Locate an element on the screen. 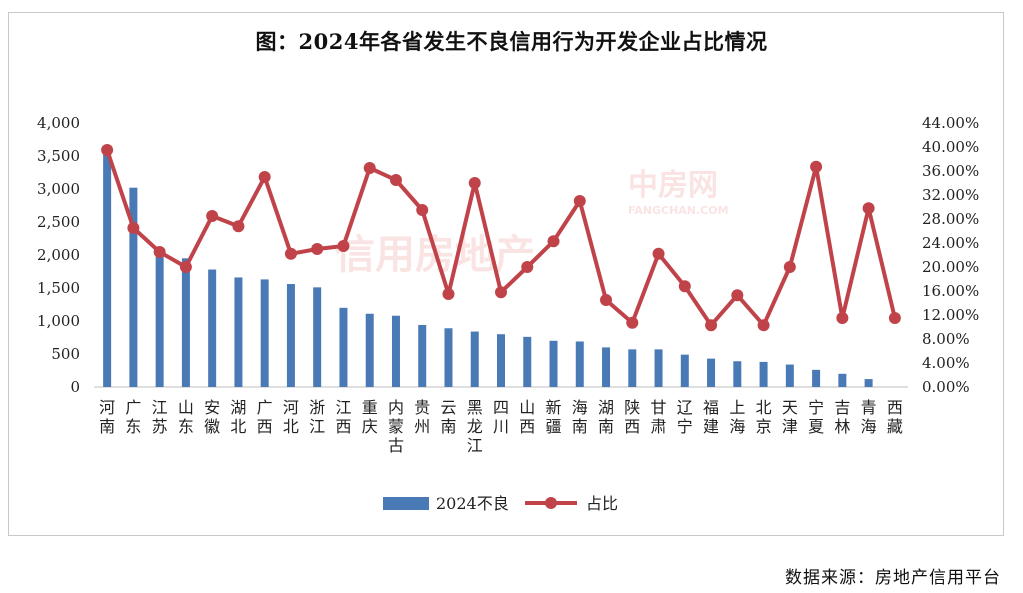  y-right-tick-label: 44.00% is located at coordinates (950, 123).